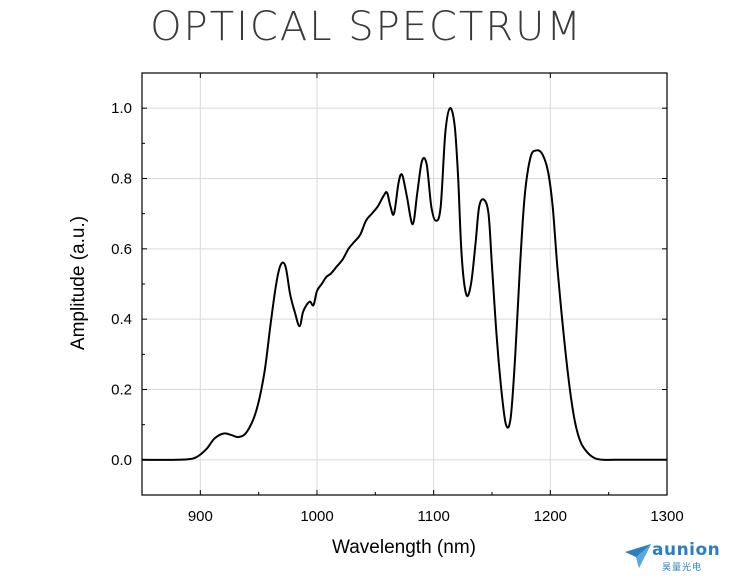  I want to click on x-tick-label: 1100, so click(434, 516).